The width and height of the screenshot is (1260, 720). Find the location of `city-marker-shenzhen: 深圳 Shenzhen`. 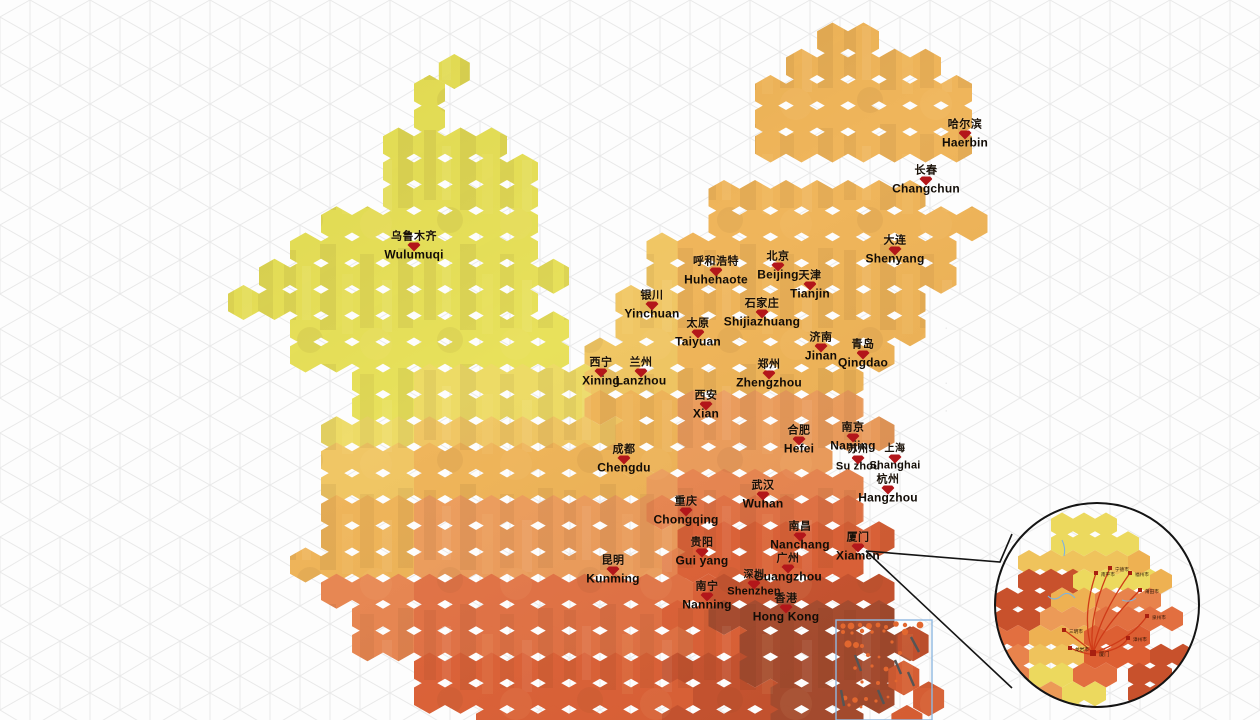

city-marker-shenzhen: 深圳 Shenzhen is located at coordinates (754, 584).